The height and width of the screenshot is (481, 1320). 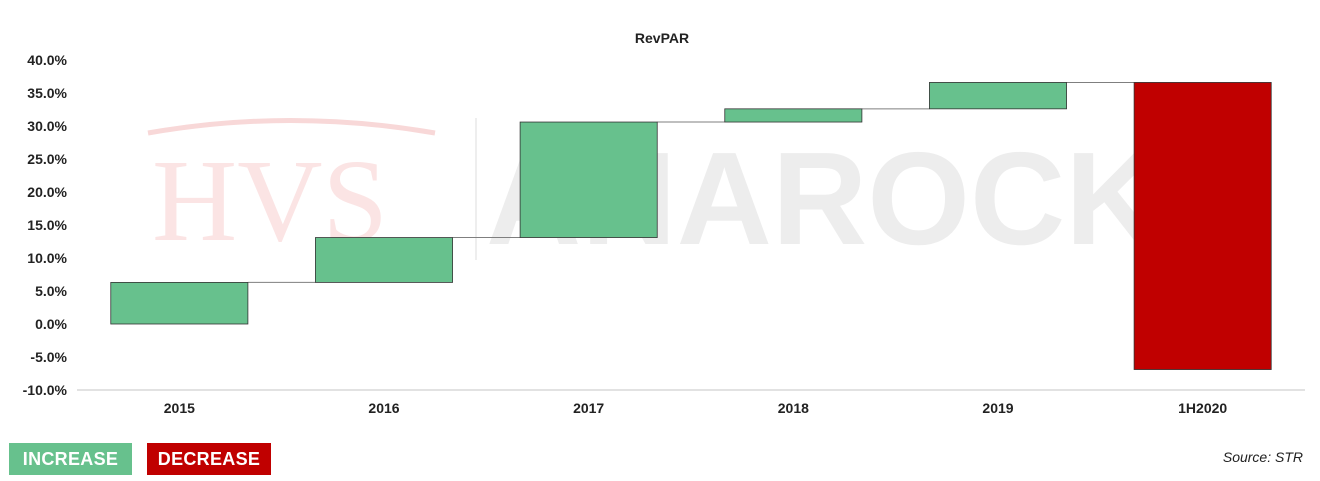 I want to click on x-tick-label: 2017, so click(x=588, y=408).